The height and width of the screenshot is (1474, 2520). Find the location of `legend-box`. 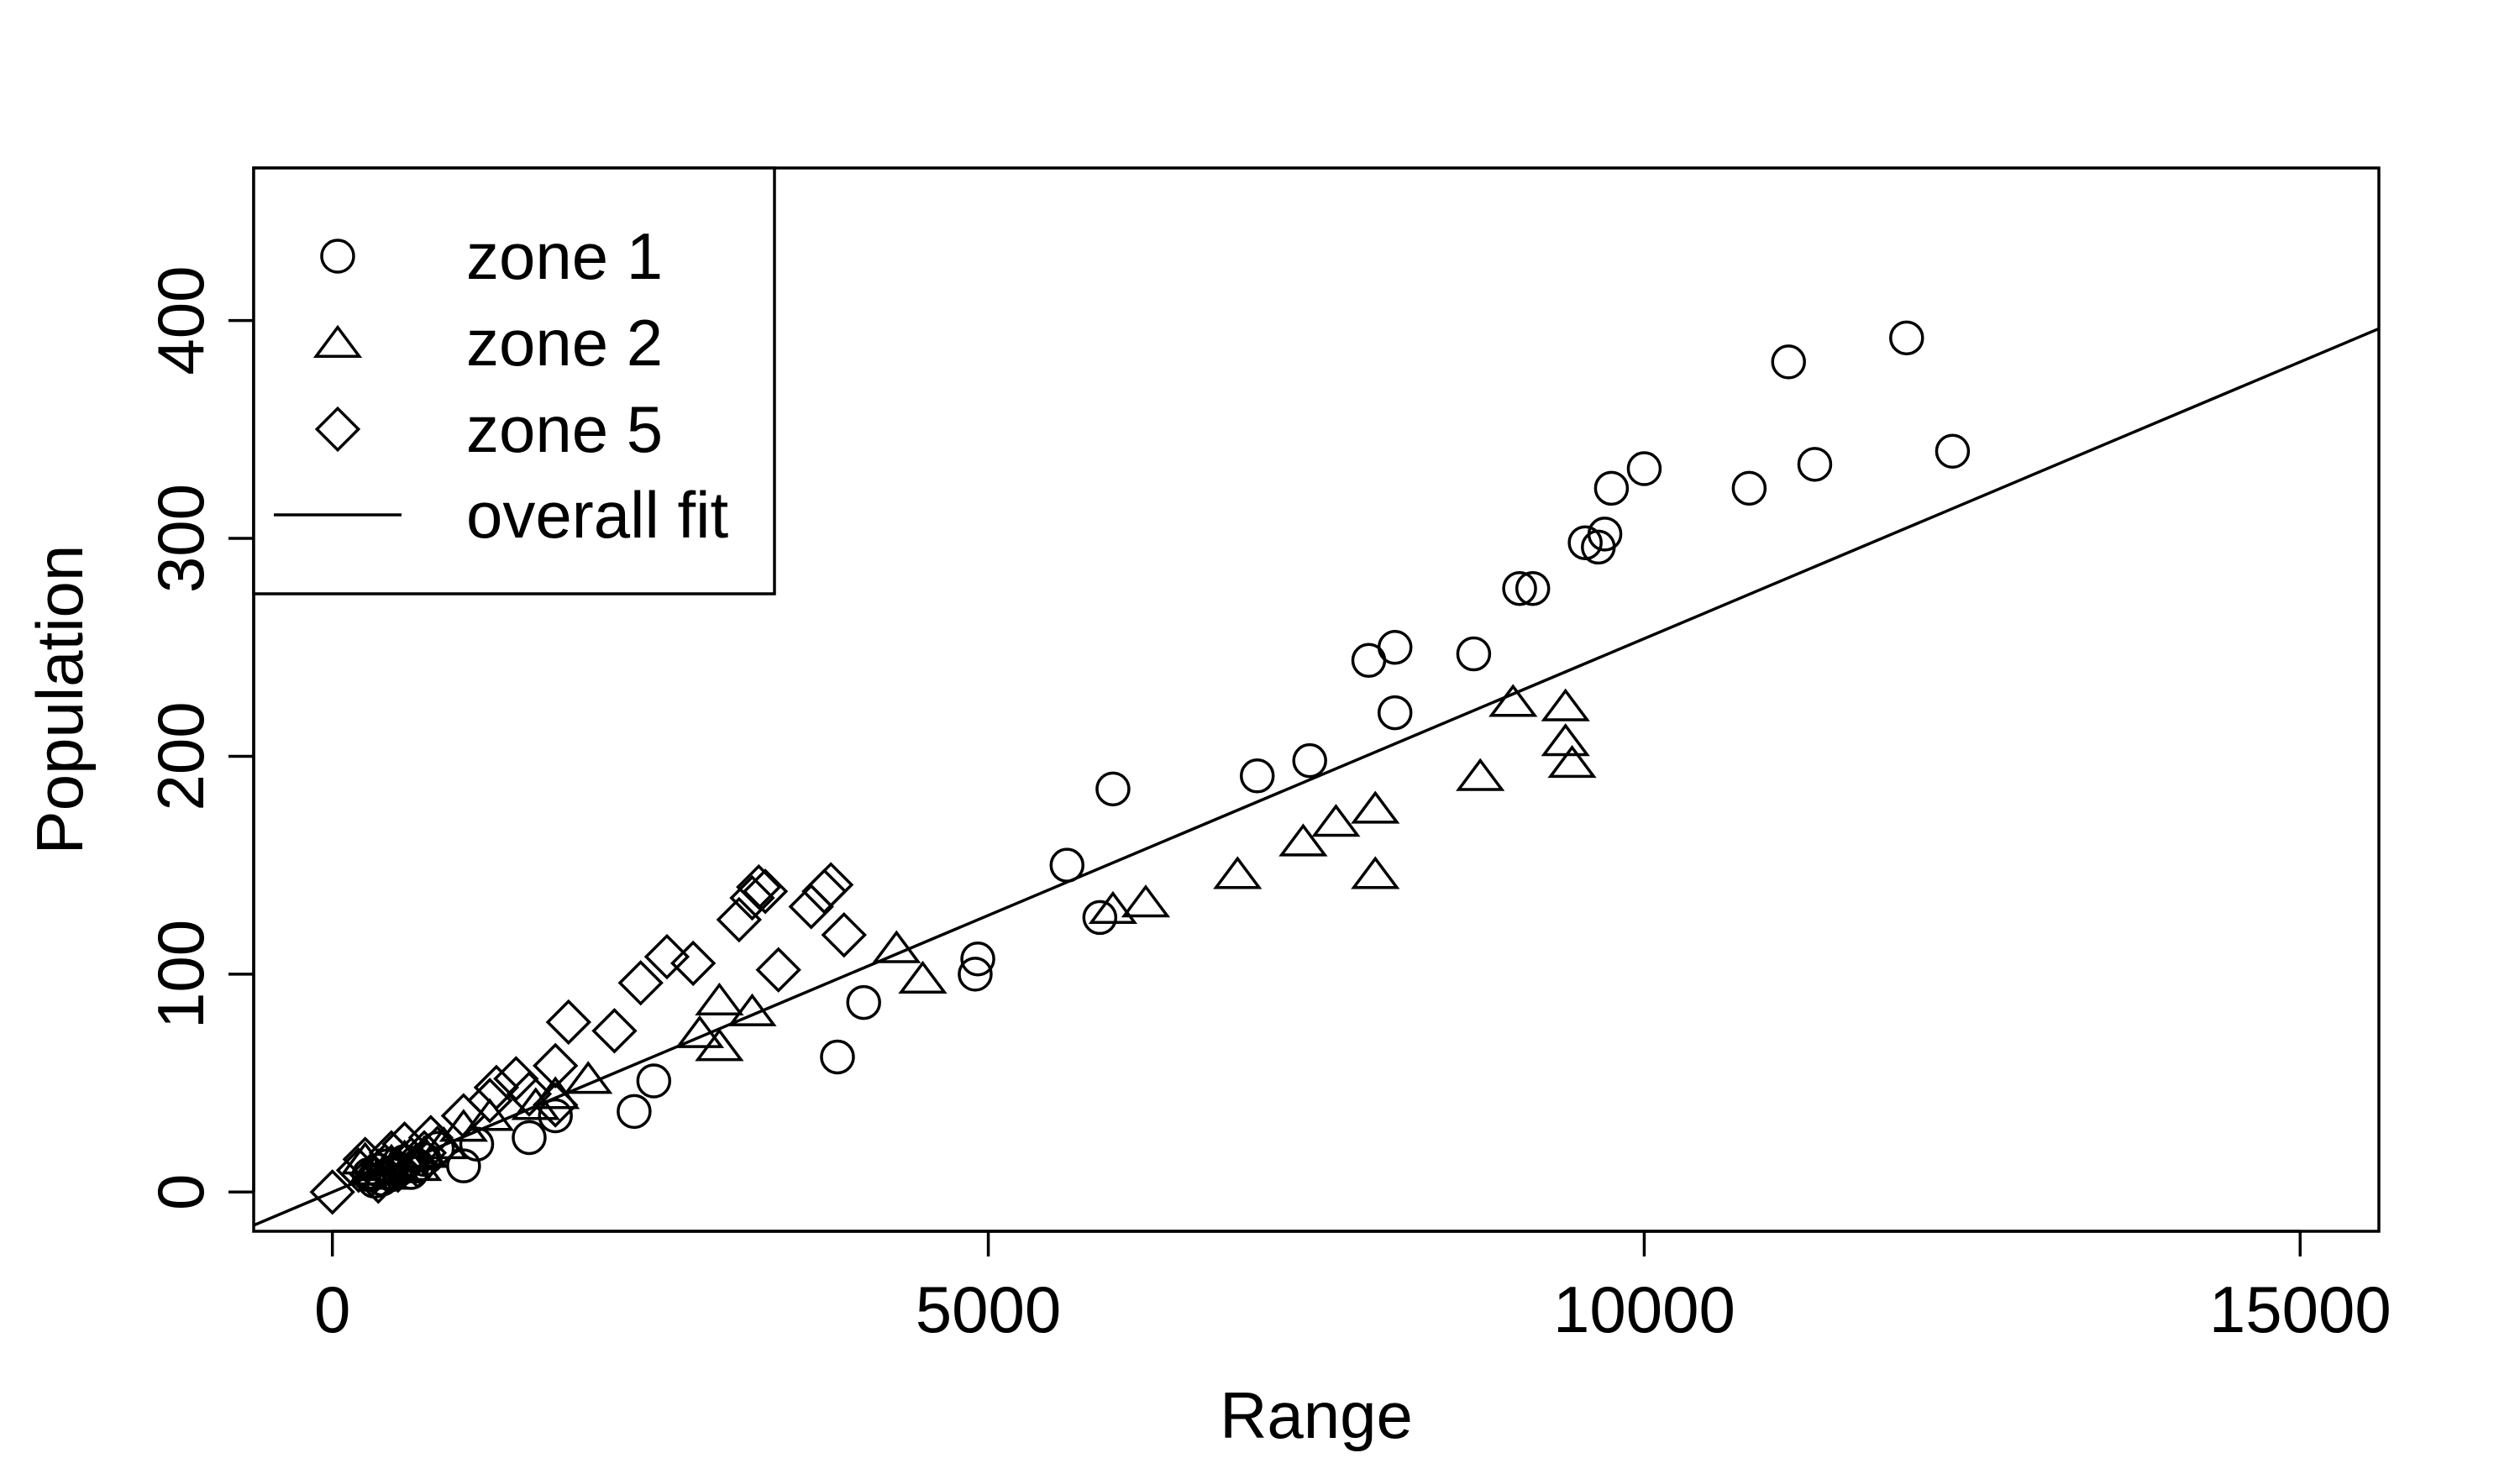

legend-box is located at coordinates (514, 381).